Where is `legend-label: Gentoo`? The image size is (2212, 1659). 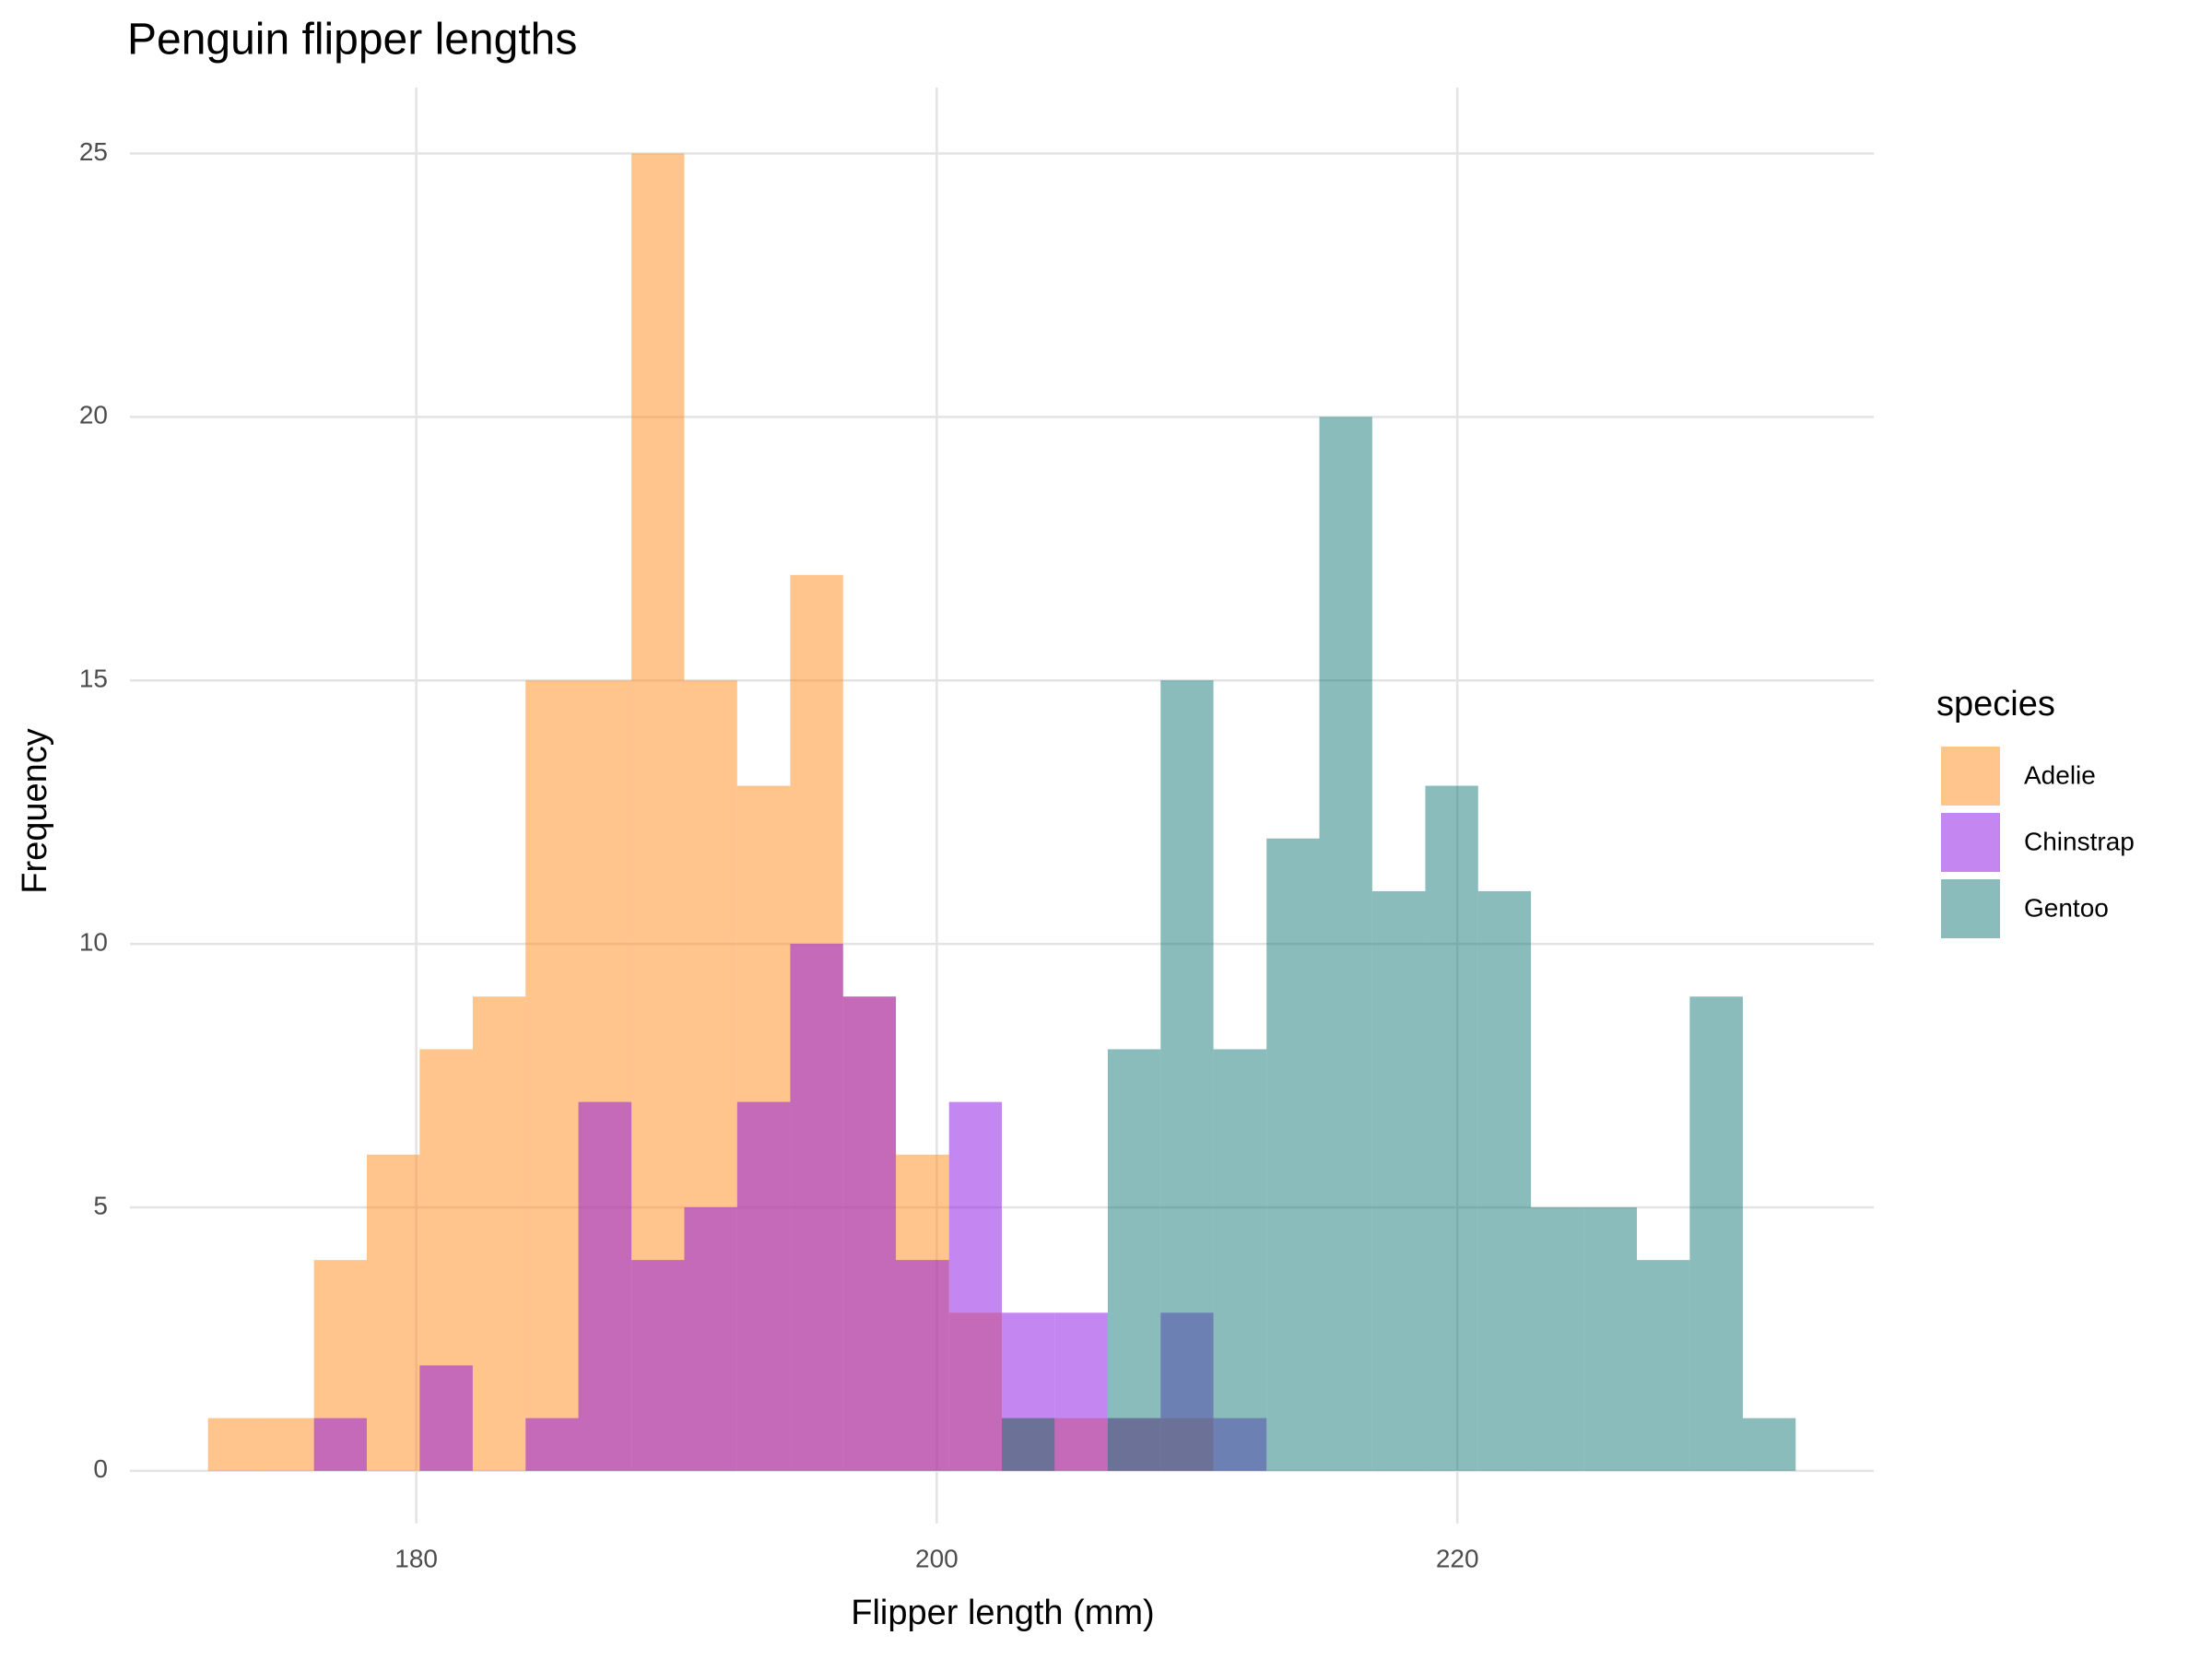
legend-label: Gentoo is located at coordinates (2066, 907).